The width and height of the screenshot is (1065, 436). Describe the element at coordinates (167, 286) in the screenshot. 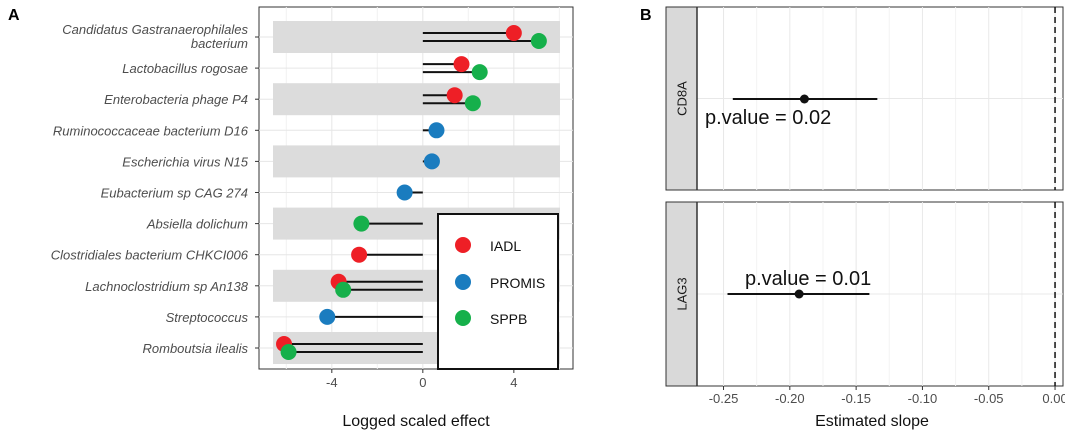

I see `a-y-tick-label: Lachnoclostridium sp An138` at that location.